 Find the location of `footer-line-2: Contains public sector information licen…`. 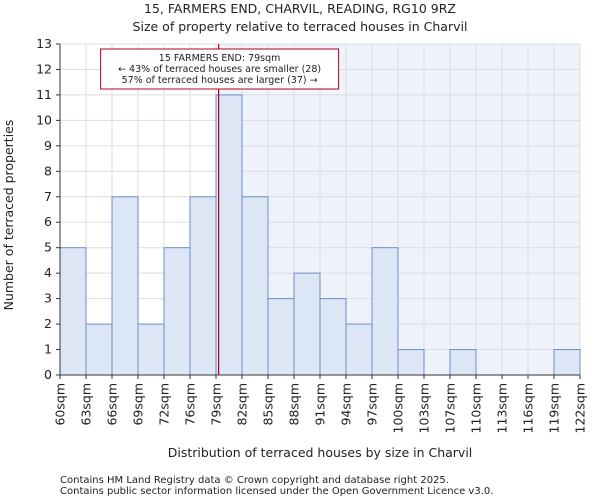

footer-line-2: Contains public sector information licen… is located at coordinates (276, 491).